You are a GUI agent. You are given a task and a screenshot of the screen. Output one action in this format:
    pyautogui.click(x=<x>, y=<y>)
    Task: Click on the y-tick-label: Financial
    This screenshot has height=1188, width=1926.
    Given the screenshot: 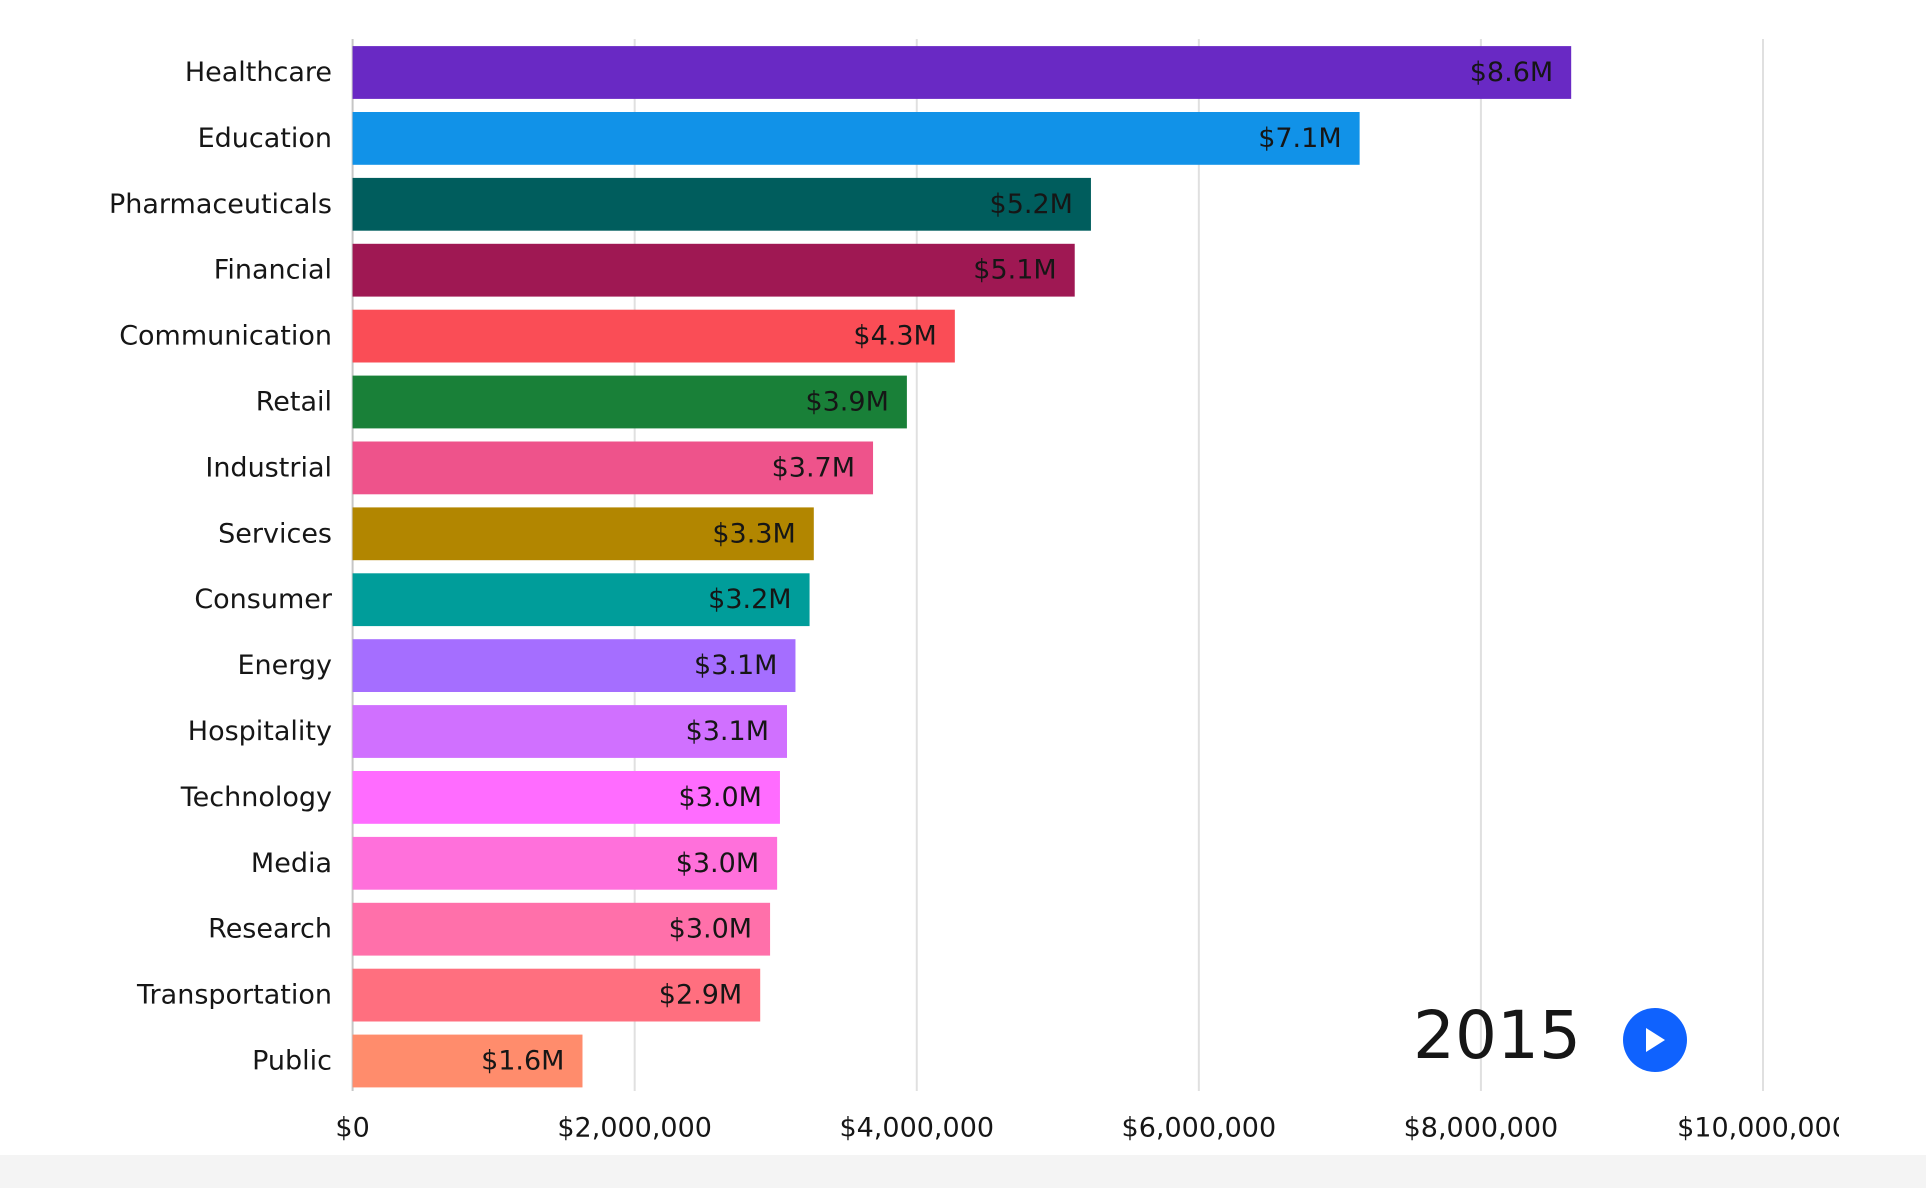 What is the action you would take?
    pyautogui.click(x=273, y=270)
    